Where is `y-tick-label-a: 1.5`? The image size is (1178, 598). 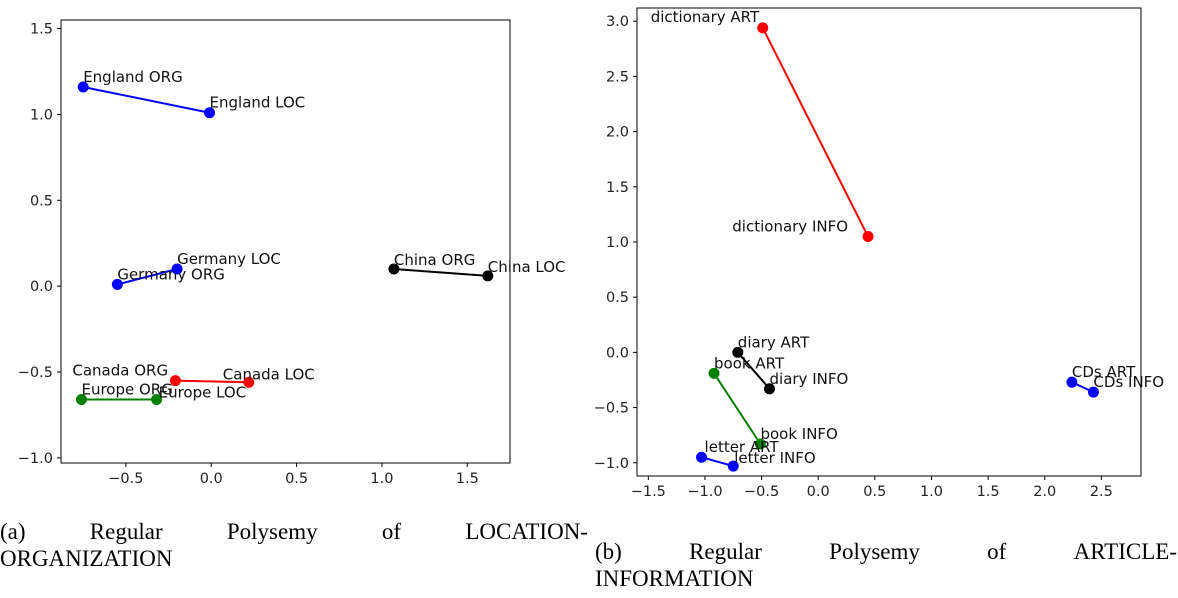 y-tick-label-a: 1.5 is located at coordinates (41, 30).